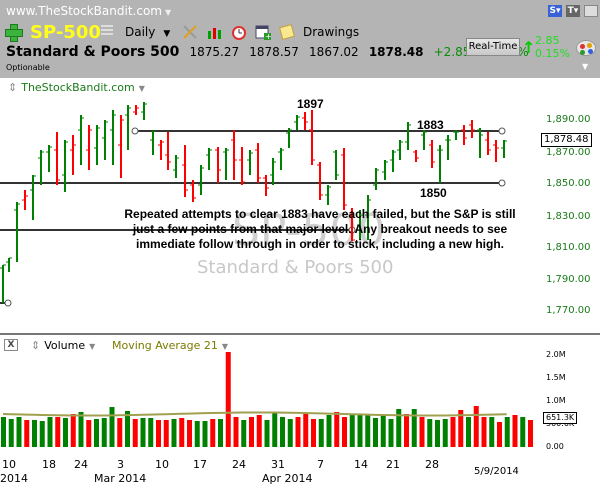 The height and width of the screenshot is (485, 600). What do you see at coordinates (310, 104) in the screenshot?
I see `label-high: 1897` at bounding box center [310, 104].